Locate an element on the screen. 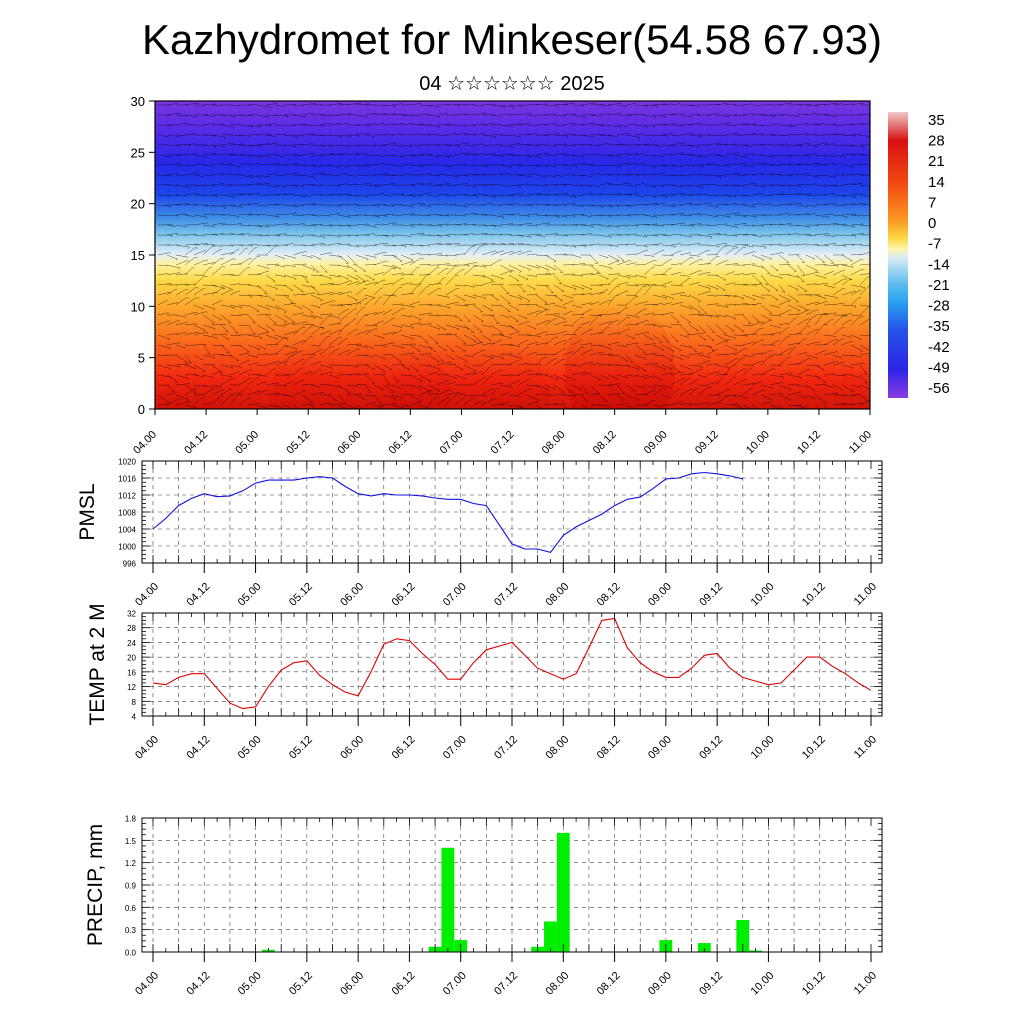  cs-x-tick-label: 04.00 is located at coordinates (145, 443).